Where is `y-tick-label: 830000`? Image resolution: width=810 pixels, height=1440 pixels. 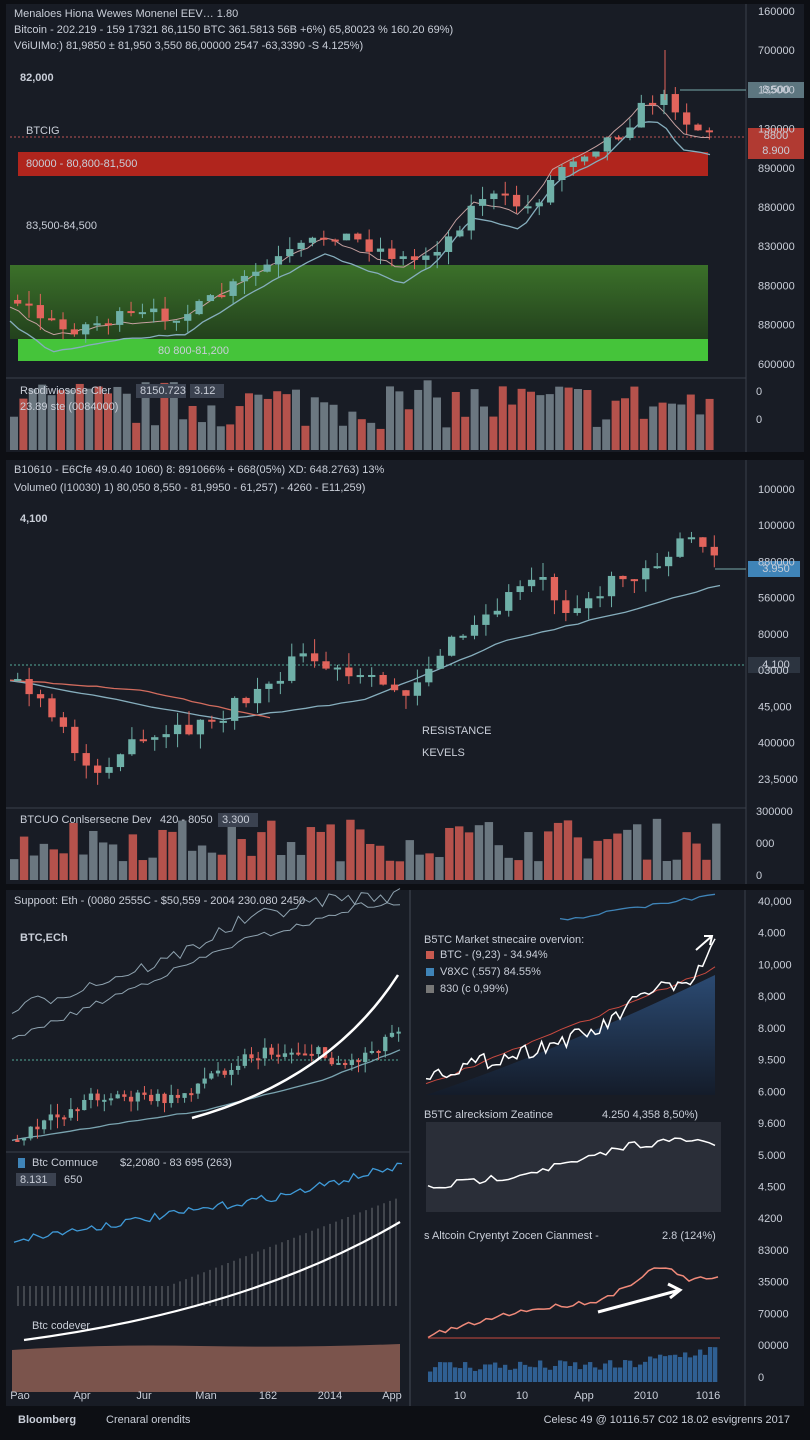 y-tick-label: 830000 is located at coordinates (776, 247).